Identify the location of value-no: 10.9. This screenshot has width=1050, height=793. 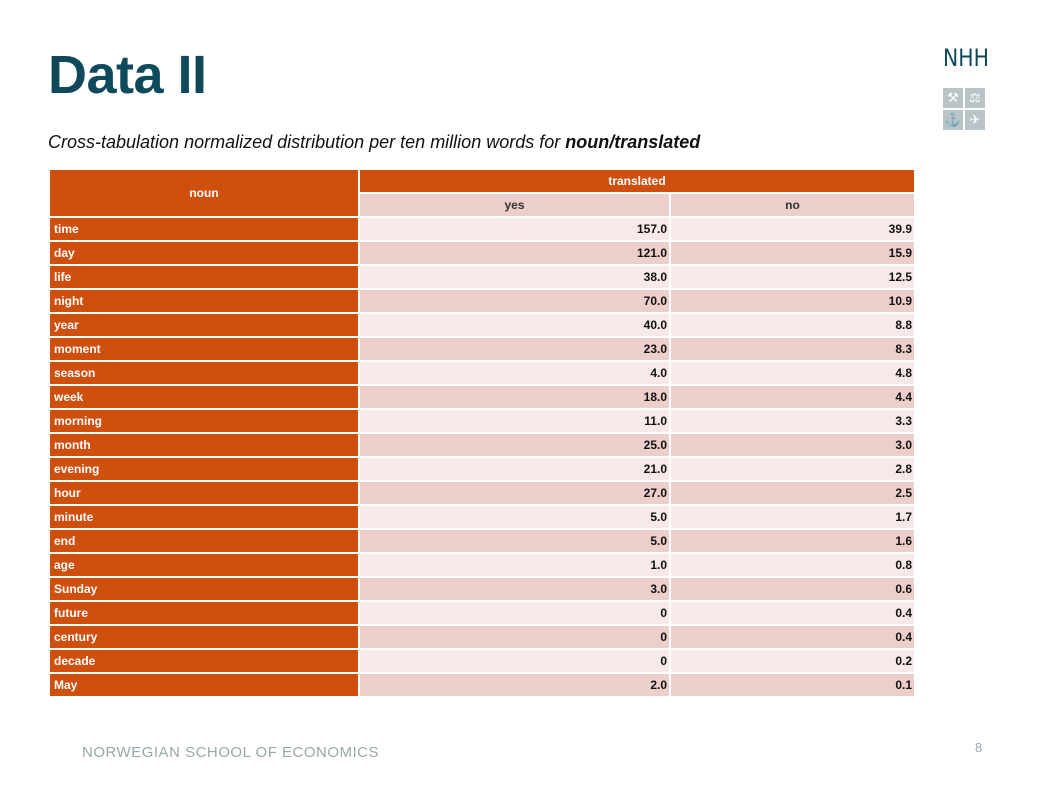
(792, 301).